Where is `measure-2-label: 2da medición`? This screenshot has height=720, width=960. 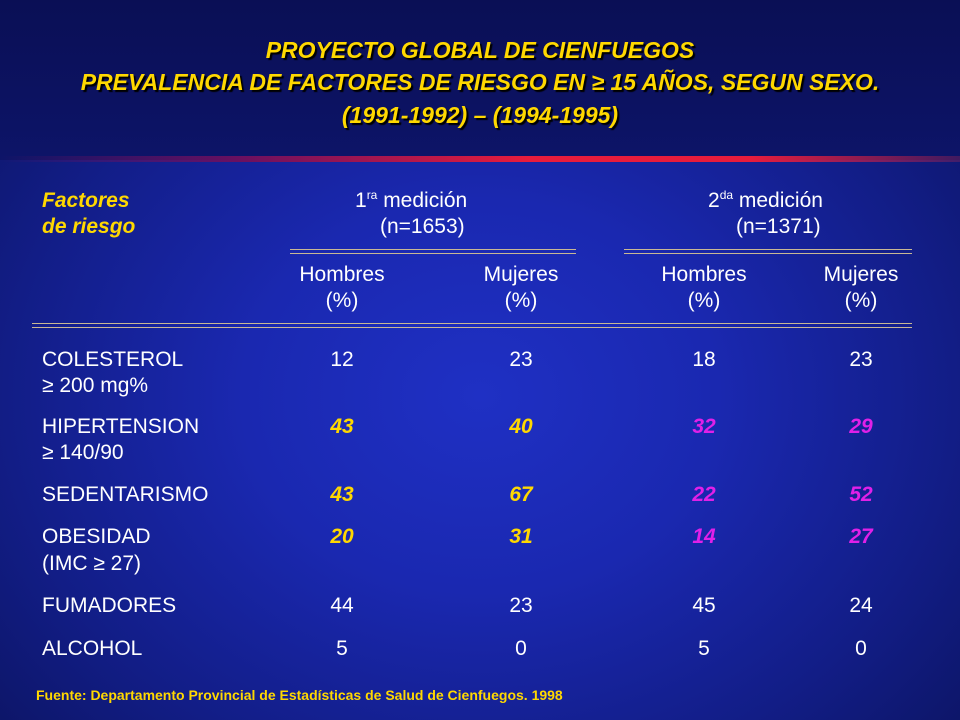
measure-2-label: 2da medición is located at coordinates (765, 200).